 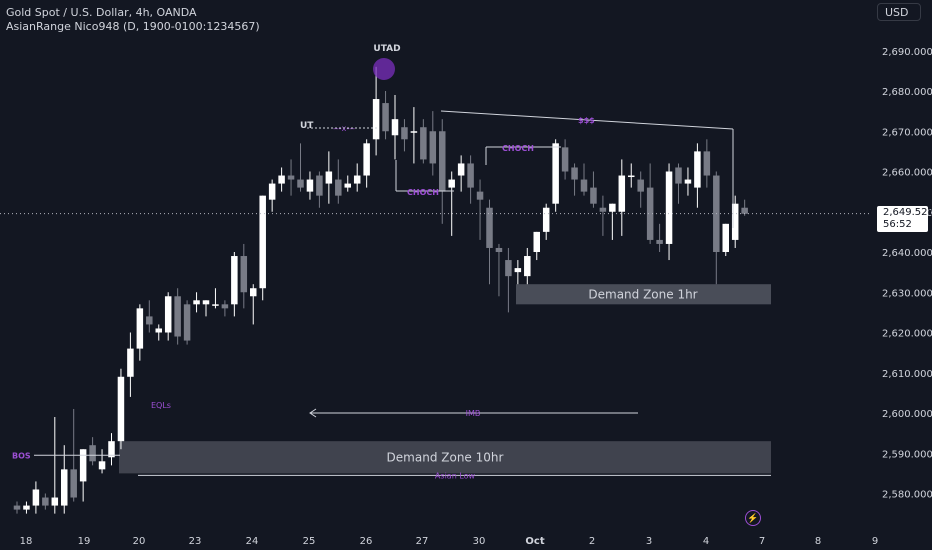 What do you see at coordinates (818, 541) in the screenshot?
I see `time-tick-label: 8` at bounding box center [818, 541].